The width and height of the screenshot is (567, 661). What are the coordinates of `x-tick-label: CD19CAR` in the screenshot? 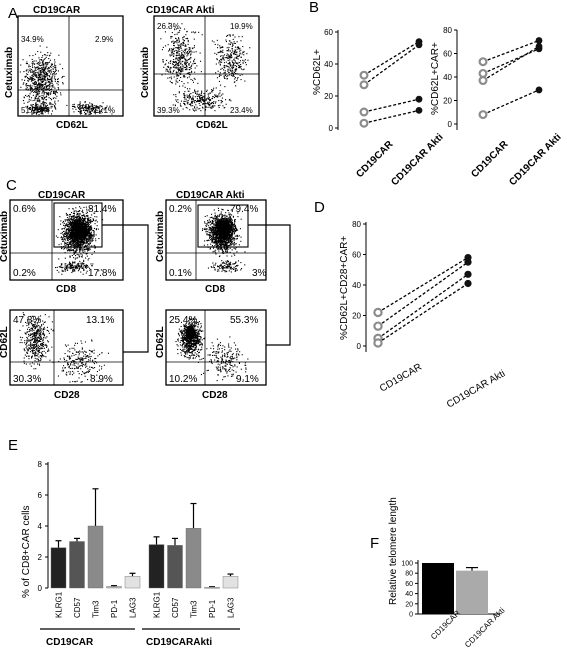 It's located at (375, 159).